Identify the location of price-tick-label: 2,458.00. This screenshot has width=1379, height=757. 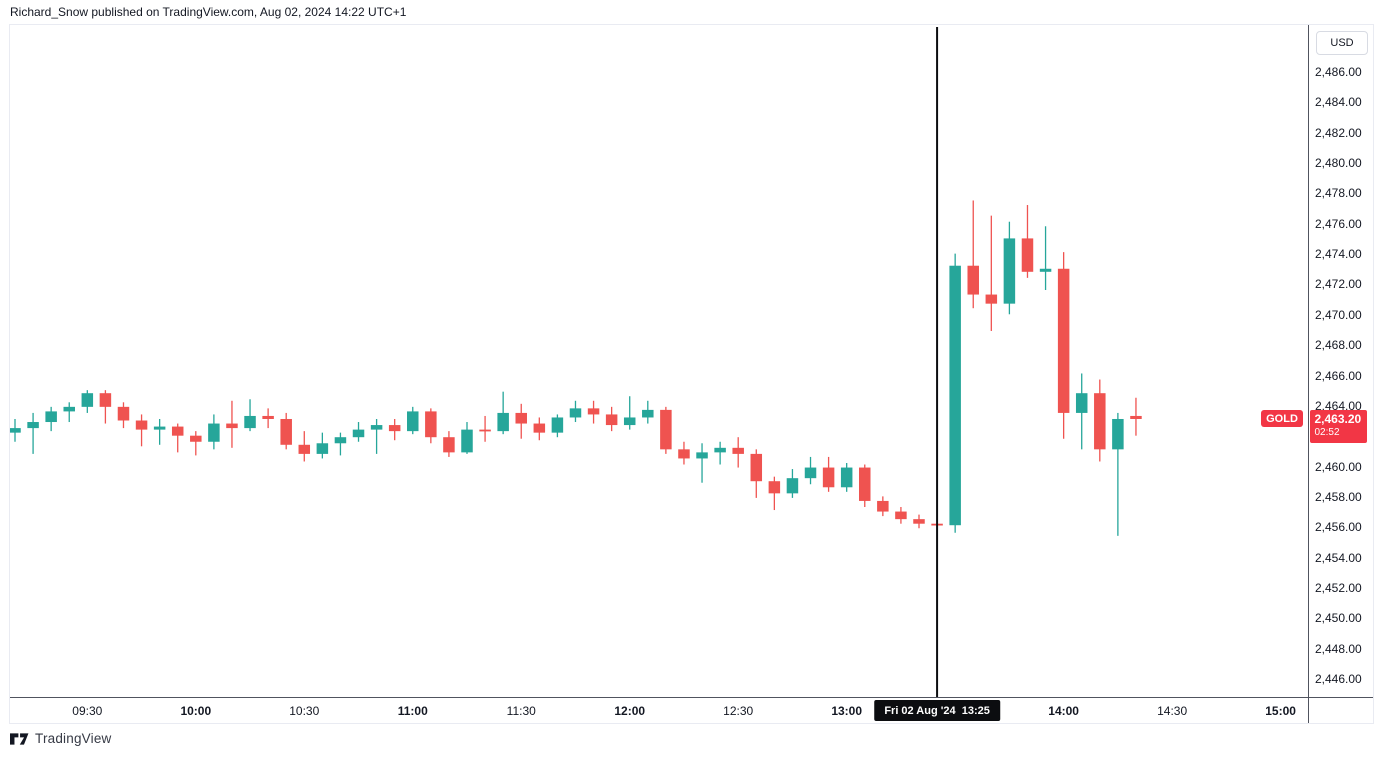
(1338, 496).